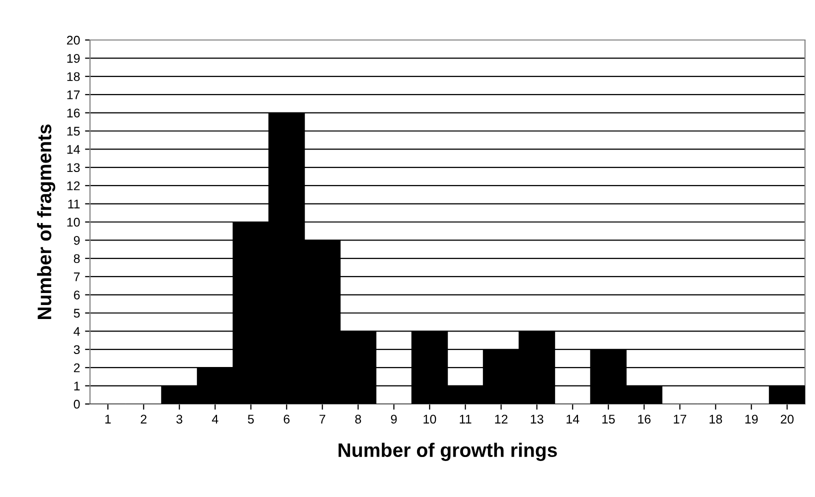 The image size is (815, 497). I want to click on y-tick-label: 7, so click(77, 277).